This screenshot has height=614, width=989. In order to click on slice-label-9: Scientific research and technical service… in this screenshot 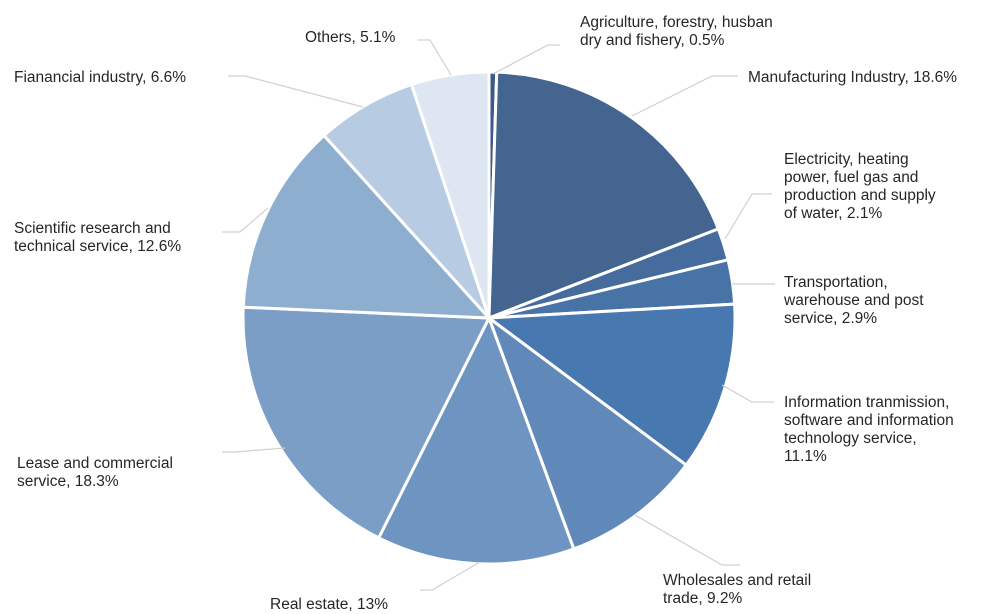, I will do `click(97, 237)`.